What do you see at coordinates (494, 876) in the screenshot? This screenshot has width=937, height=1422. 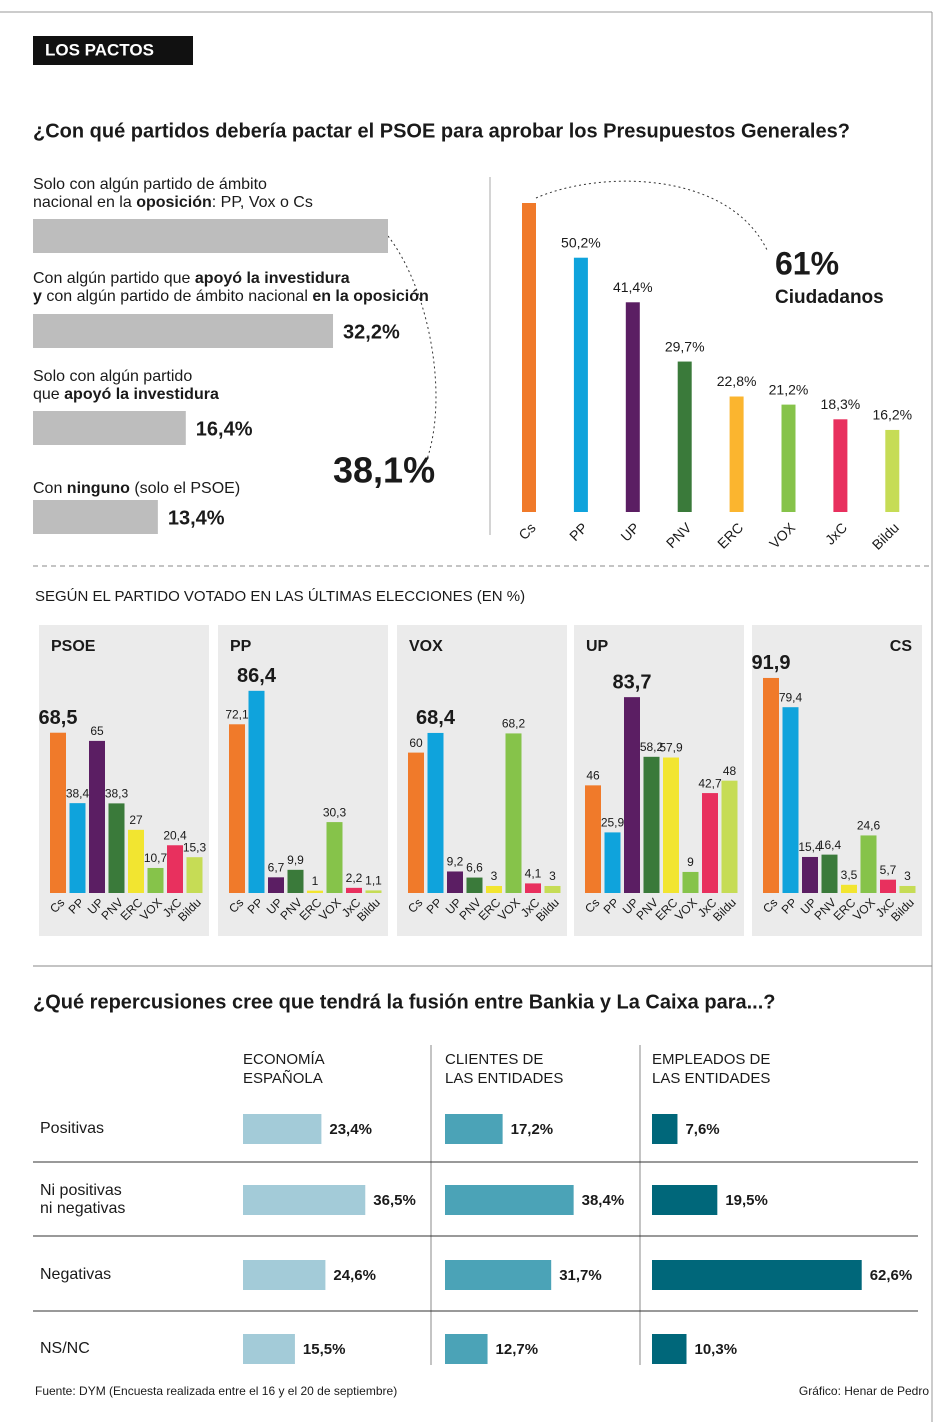 I see `value-label: 3` at bounding box center [494, 876].